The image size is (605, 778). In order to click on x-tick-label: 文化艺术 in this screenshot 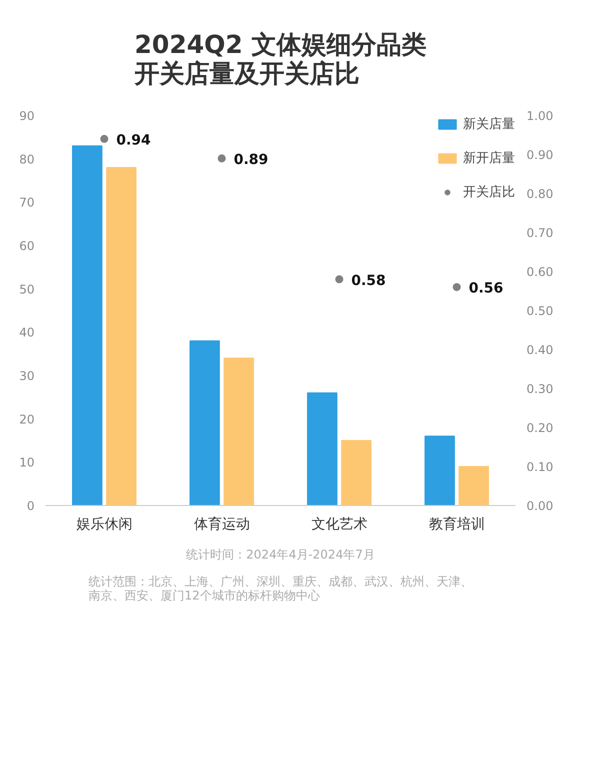, I will do `click(339, 524)`.